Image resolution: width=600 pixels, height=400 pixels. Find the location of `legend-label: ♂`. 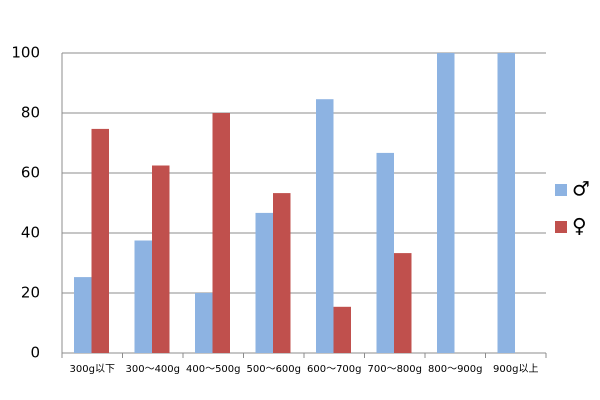

legend-label: ♂ is located at coordinates (581, 189).